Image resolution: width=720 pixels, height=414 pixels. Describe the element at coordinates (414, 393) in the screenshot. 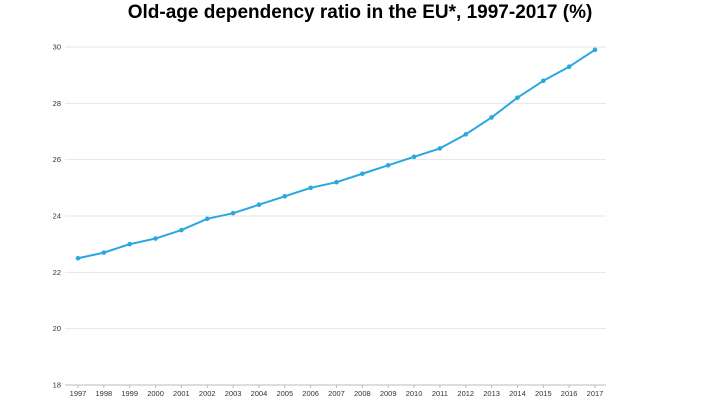

I see `x-tick-label-2010: 2010` at that location.